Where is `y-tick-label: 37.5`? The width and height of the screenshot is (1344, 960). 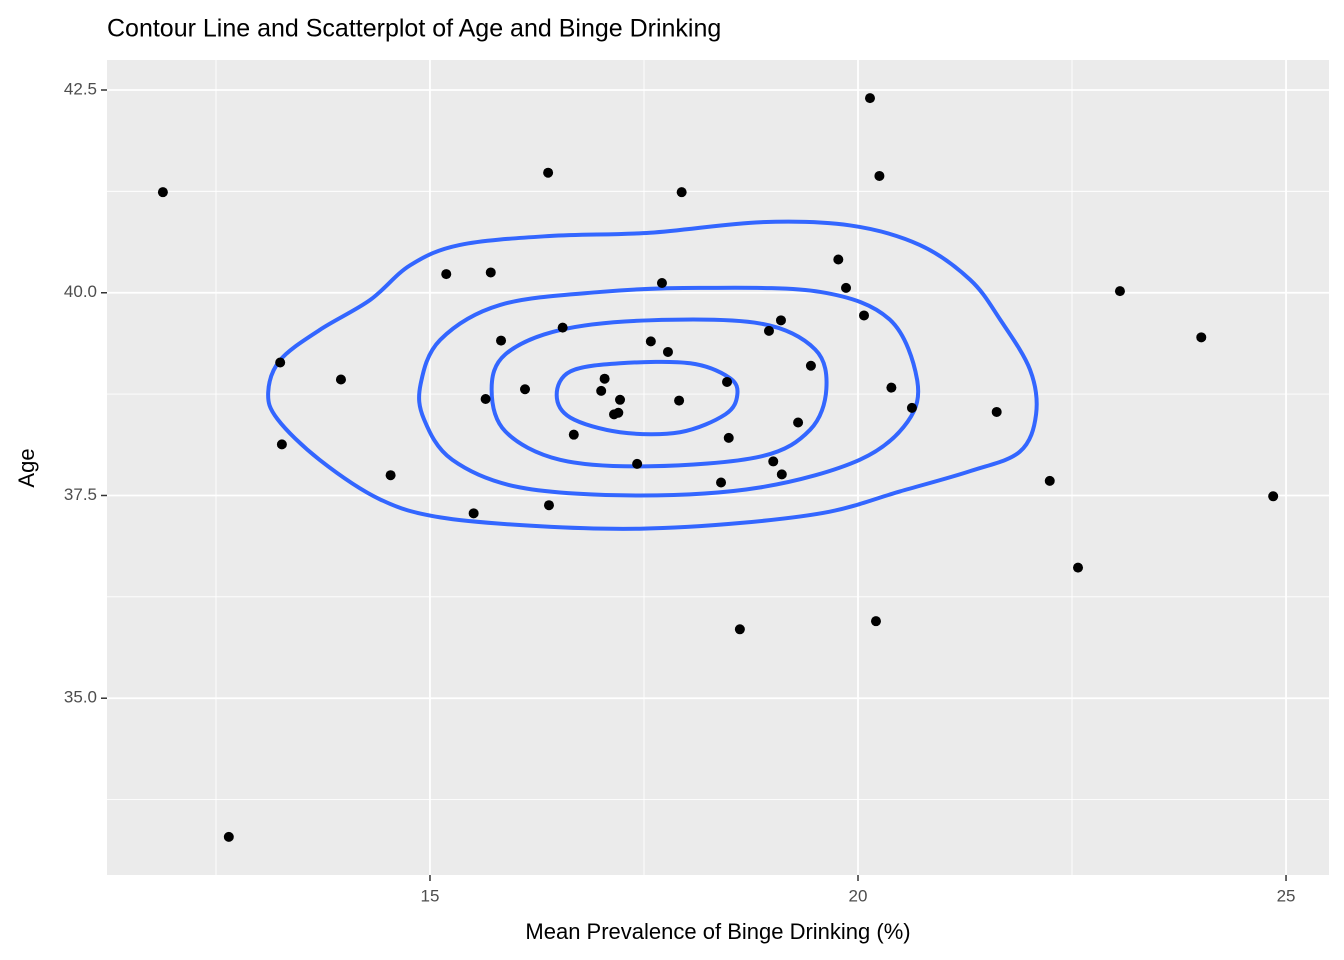
y-tick-label: 37.5 is located at coordinates (80, 494).